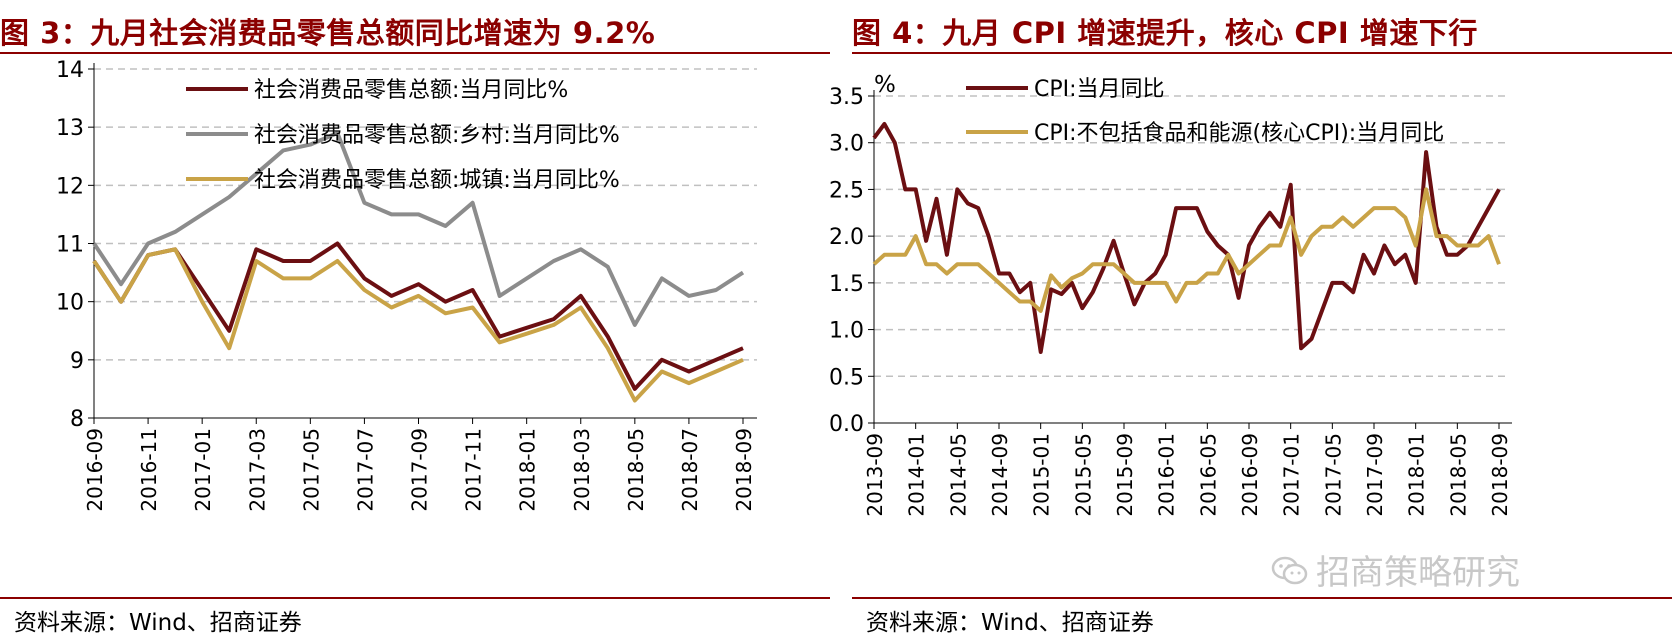 This screenshot has height=640, width=1679. I want to click on x-tick-label: 2014-01, so click(917, 475).